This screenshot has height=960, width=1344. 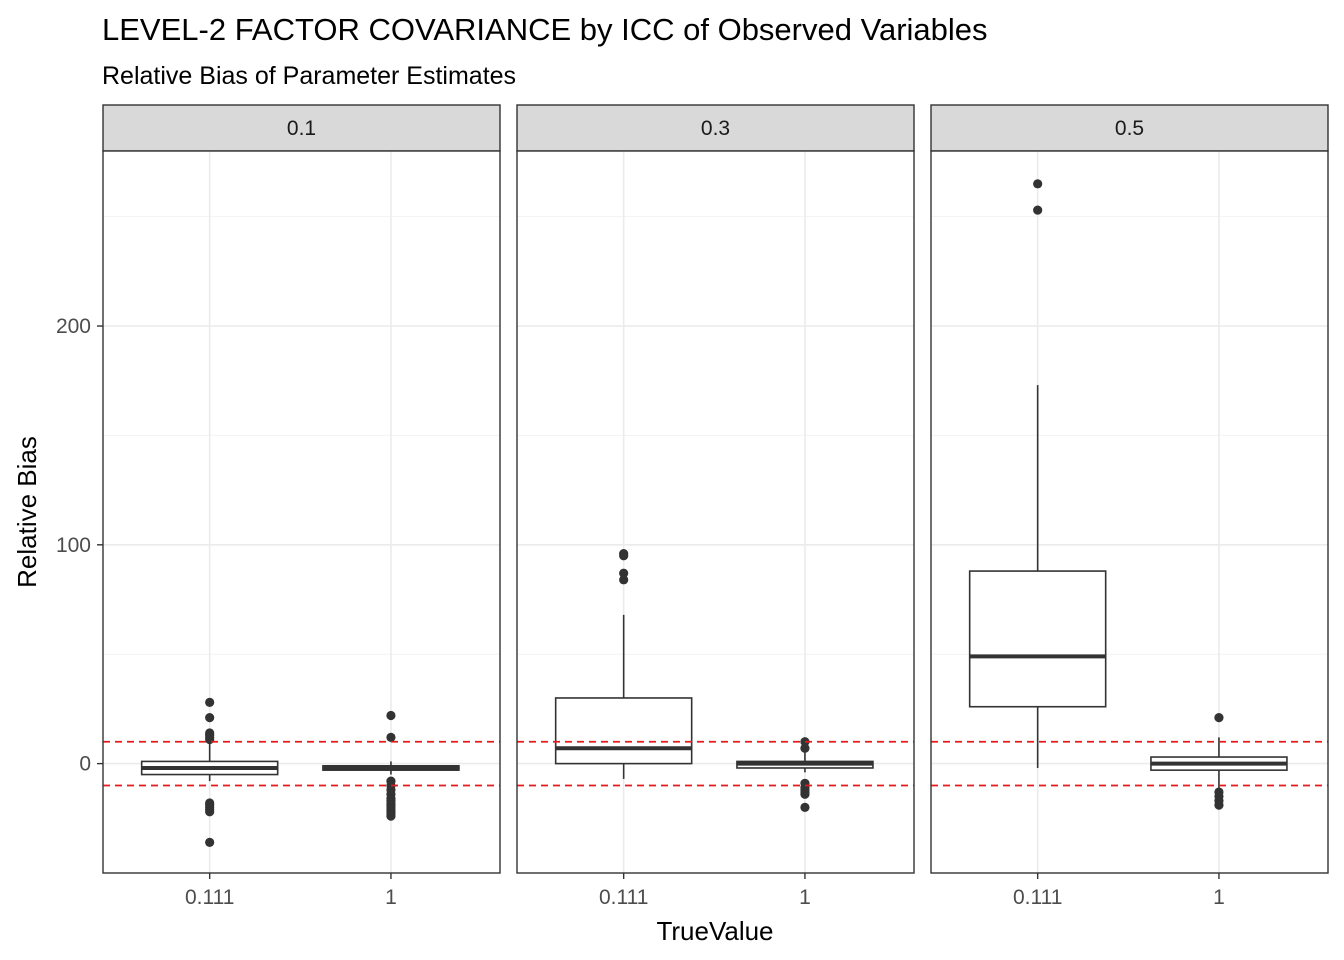 I want to click on y-axis: 0 100 200, so click(x=79, y=545).